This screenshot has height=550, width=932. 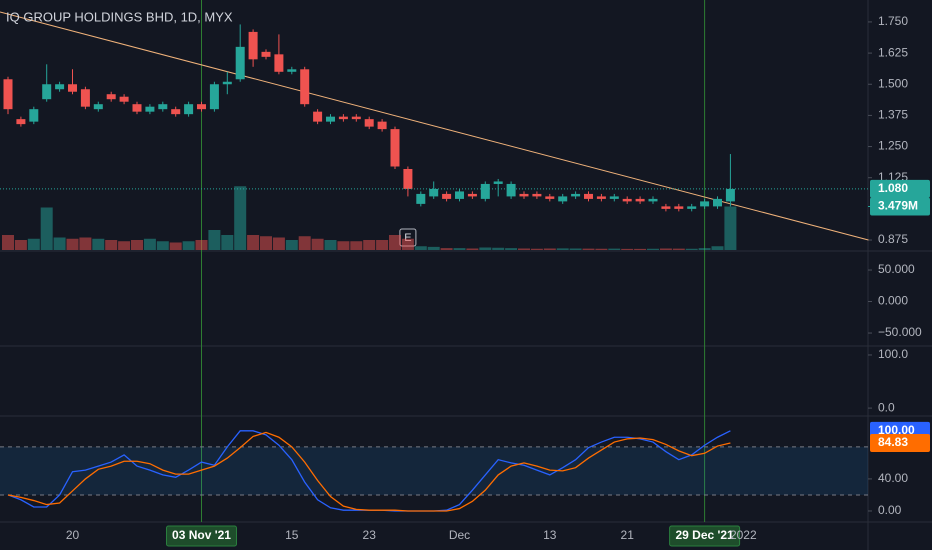 I want to click on price-label: 1.080, so click(x=893, y=188).